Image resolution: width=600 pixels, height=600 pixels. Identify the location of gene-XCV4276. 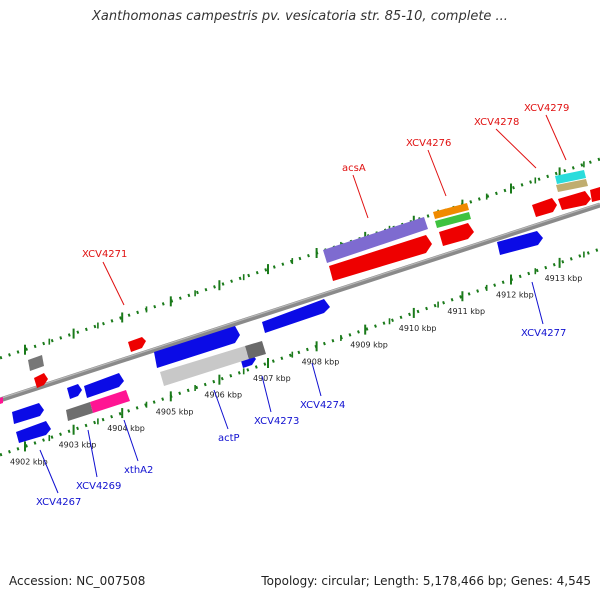
(453, 224).